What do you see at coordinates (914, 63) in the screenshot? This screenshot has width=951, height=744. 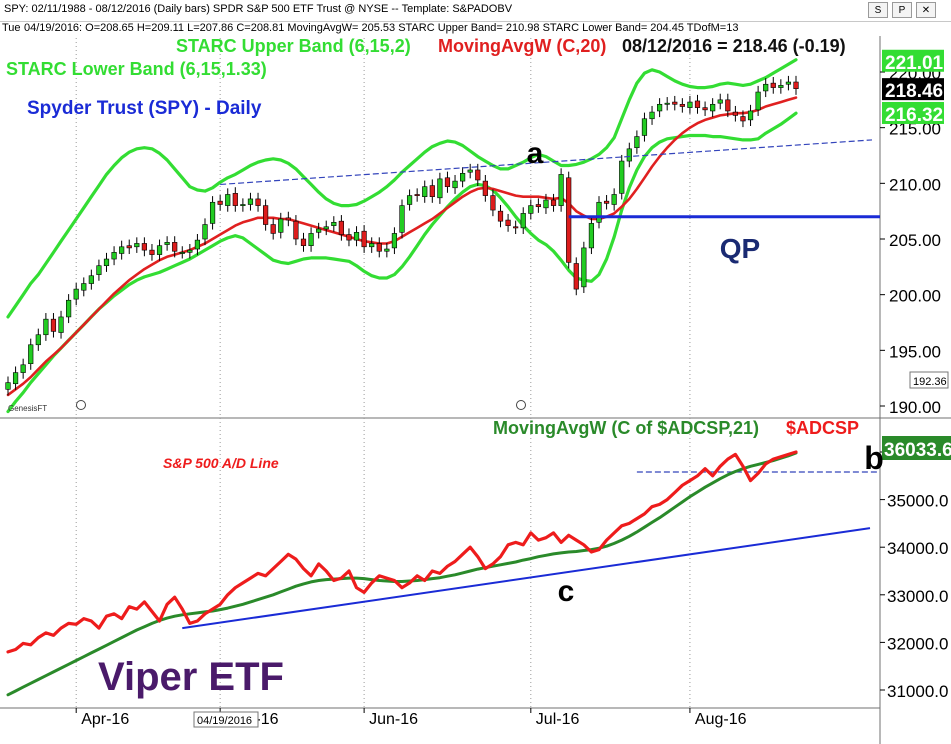 I see `upper-band-price-label: 221.01` at bounding box center [914, 63].